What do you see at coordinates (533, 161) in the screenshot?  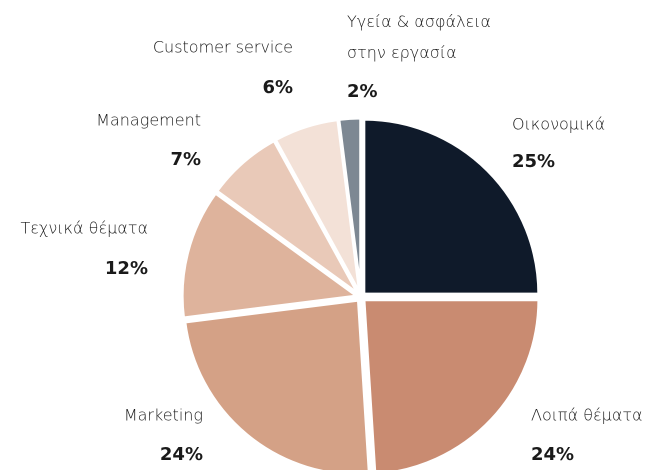 I see `value-label: 25%` at bounding box center [533, 161].